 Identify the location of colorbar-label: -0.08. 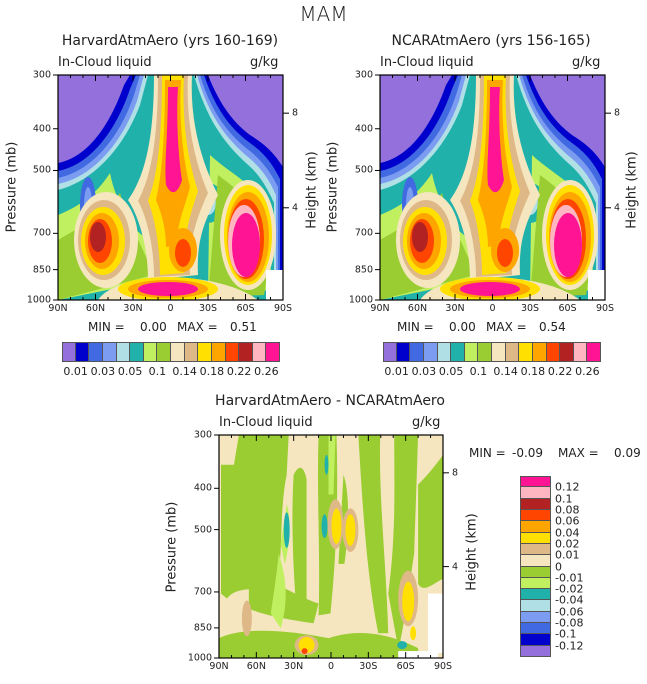
(569, 623).